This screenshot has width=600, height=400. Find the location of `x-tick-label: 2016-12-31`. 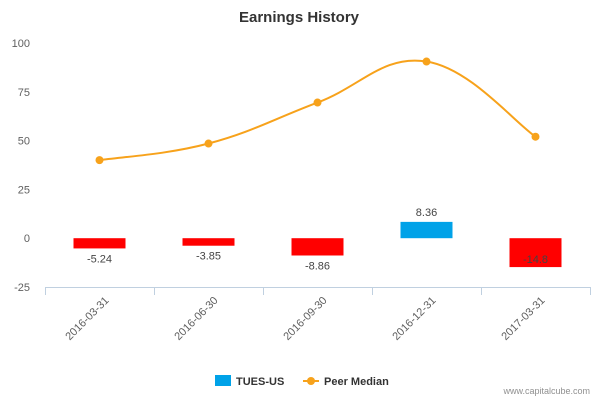

x-tick-label: 2016-12-31 is located at coordinates (414, 319).